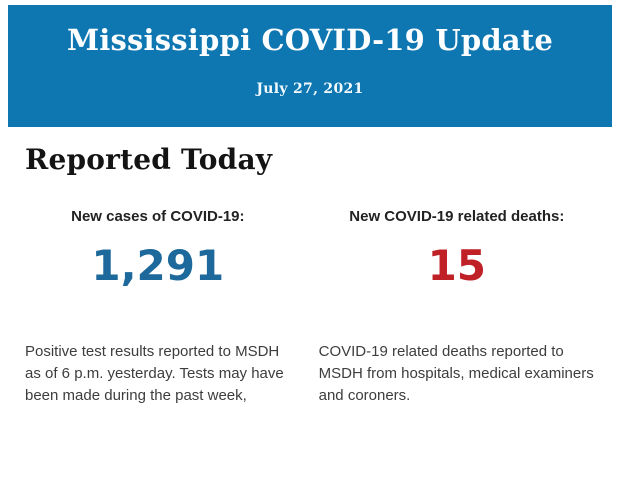 This screenshot has height=483, width=620. What do you see at coordinates (310, 40) in the screenshot?
I see `page-title: Mississippi COVID-19 Update` at bounding box center [310, 40].